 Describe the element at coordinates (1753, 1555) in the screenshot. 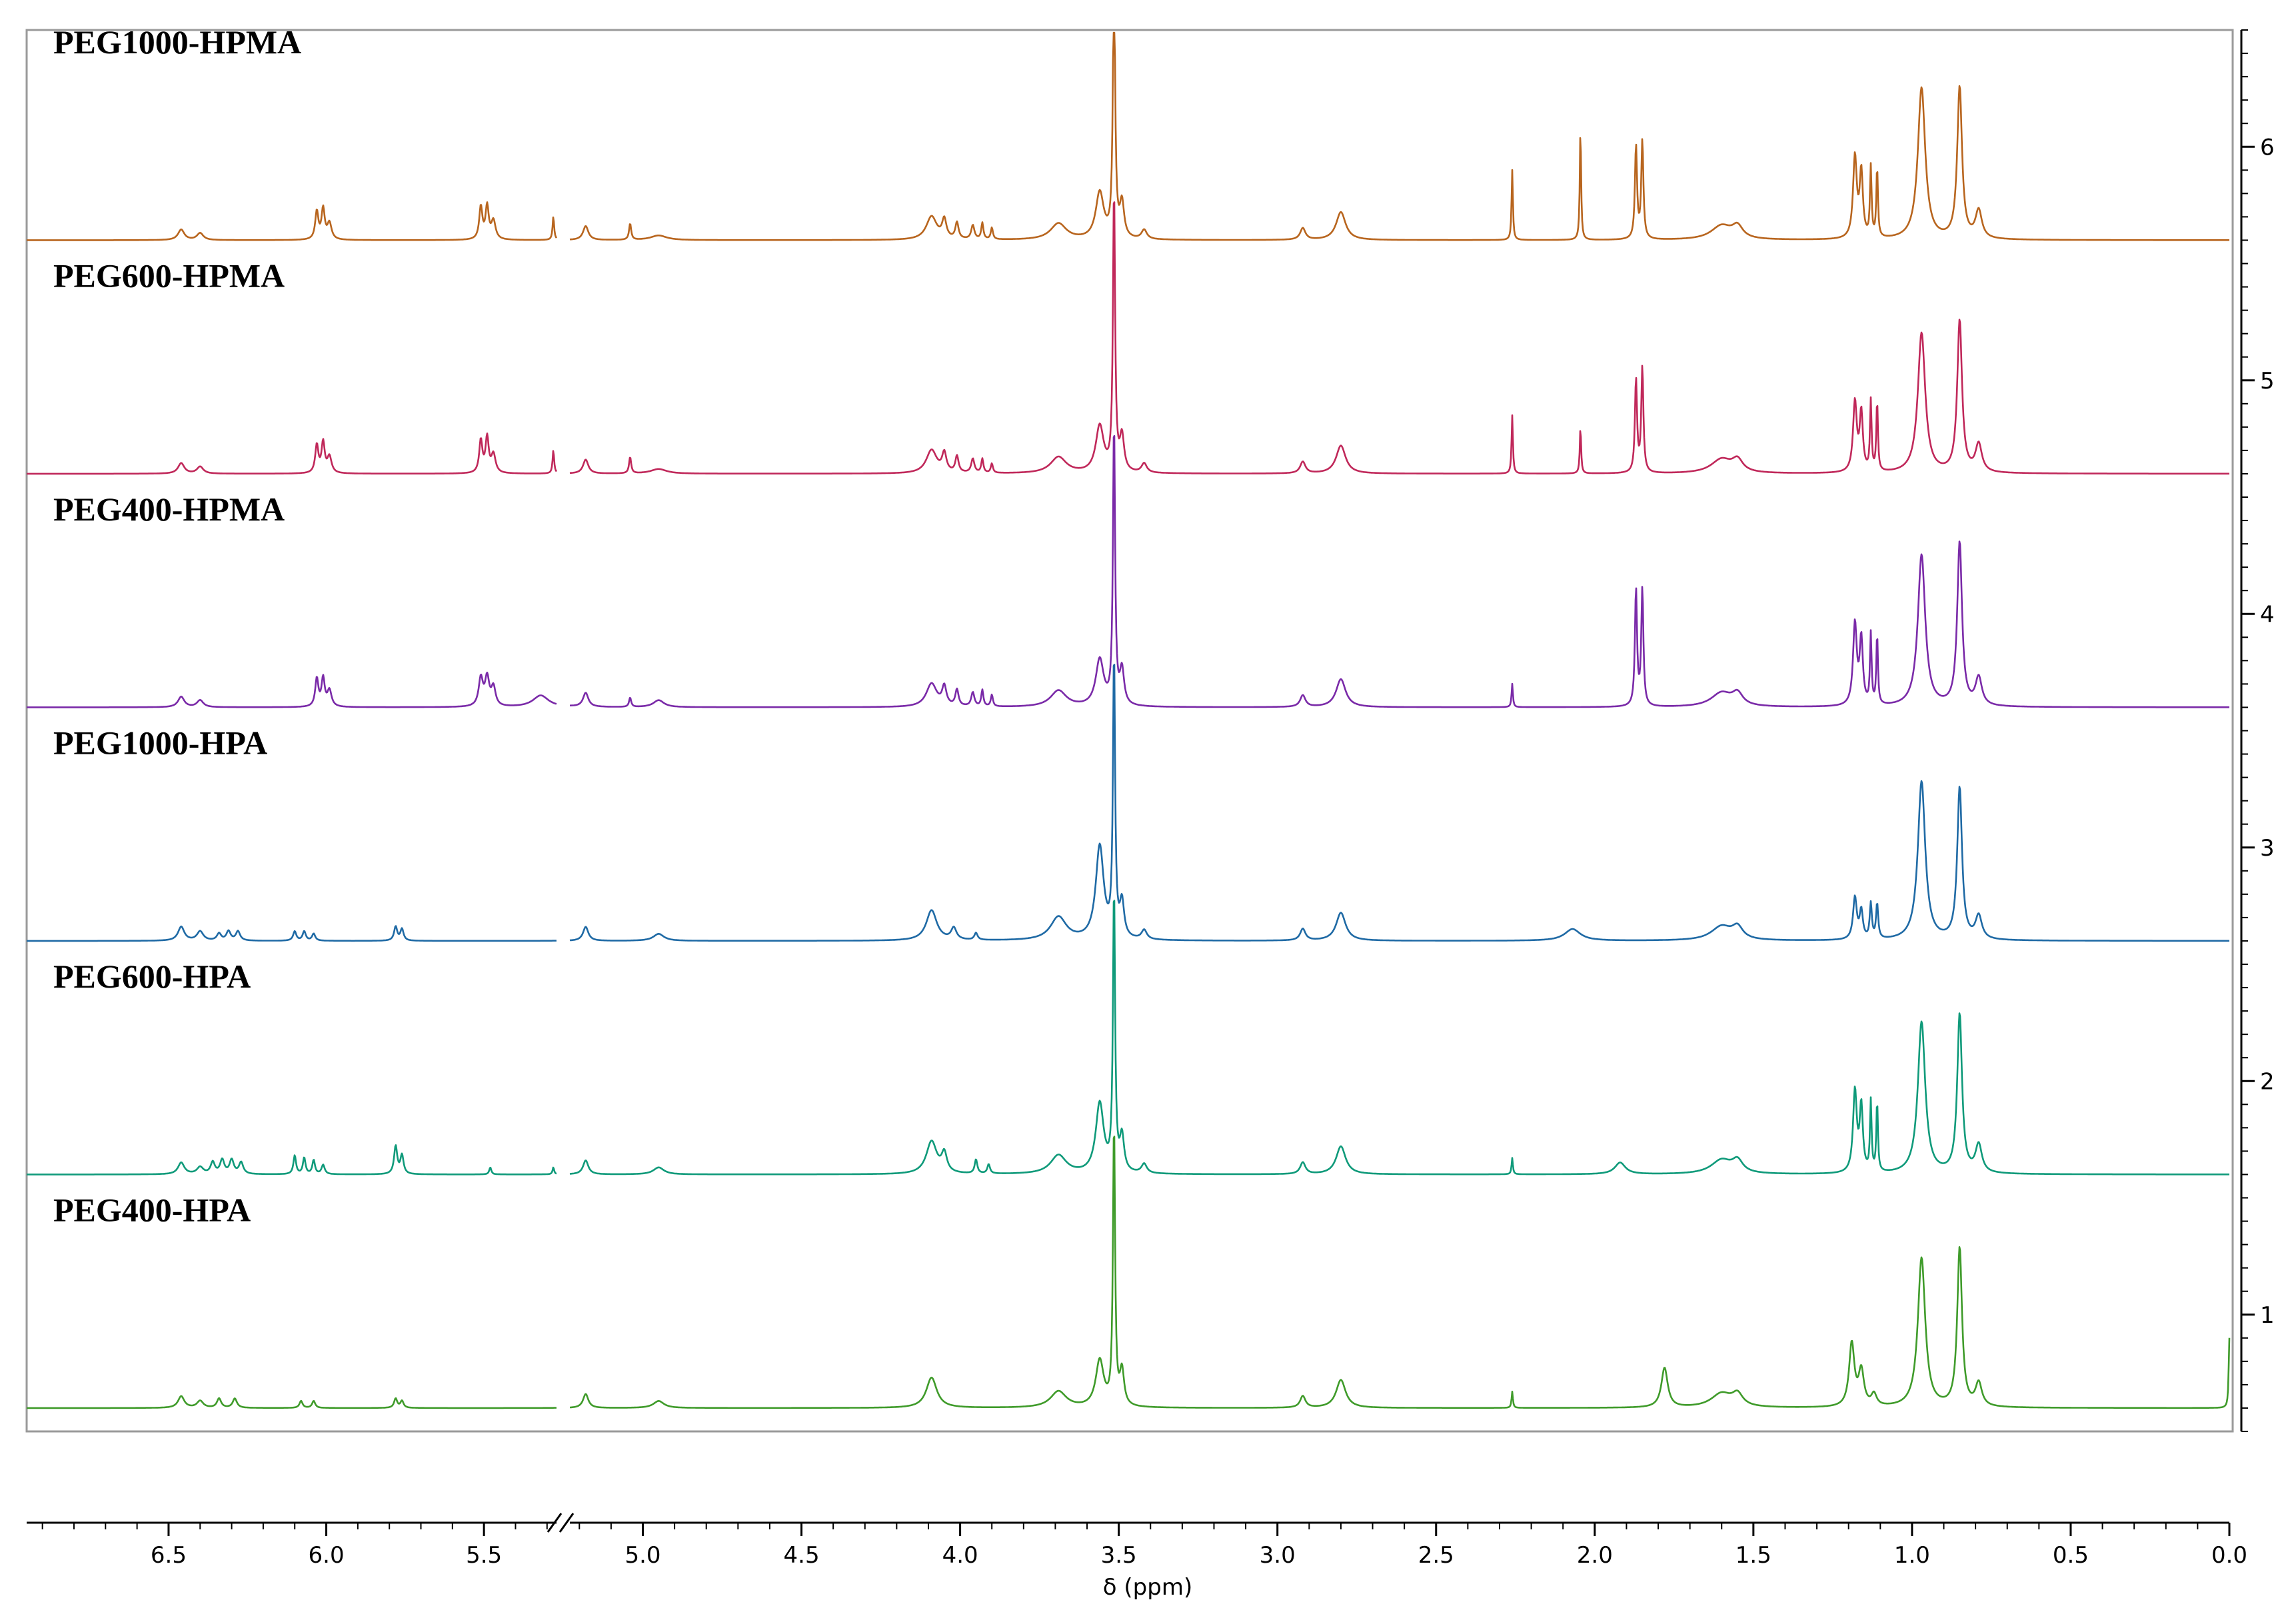

I see `x-tick-label: 1.5` at that location.